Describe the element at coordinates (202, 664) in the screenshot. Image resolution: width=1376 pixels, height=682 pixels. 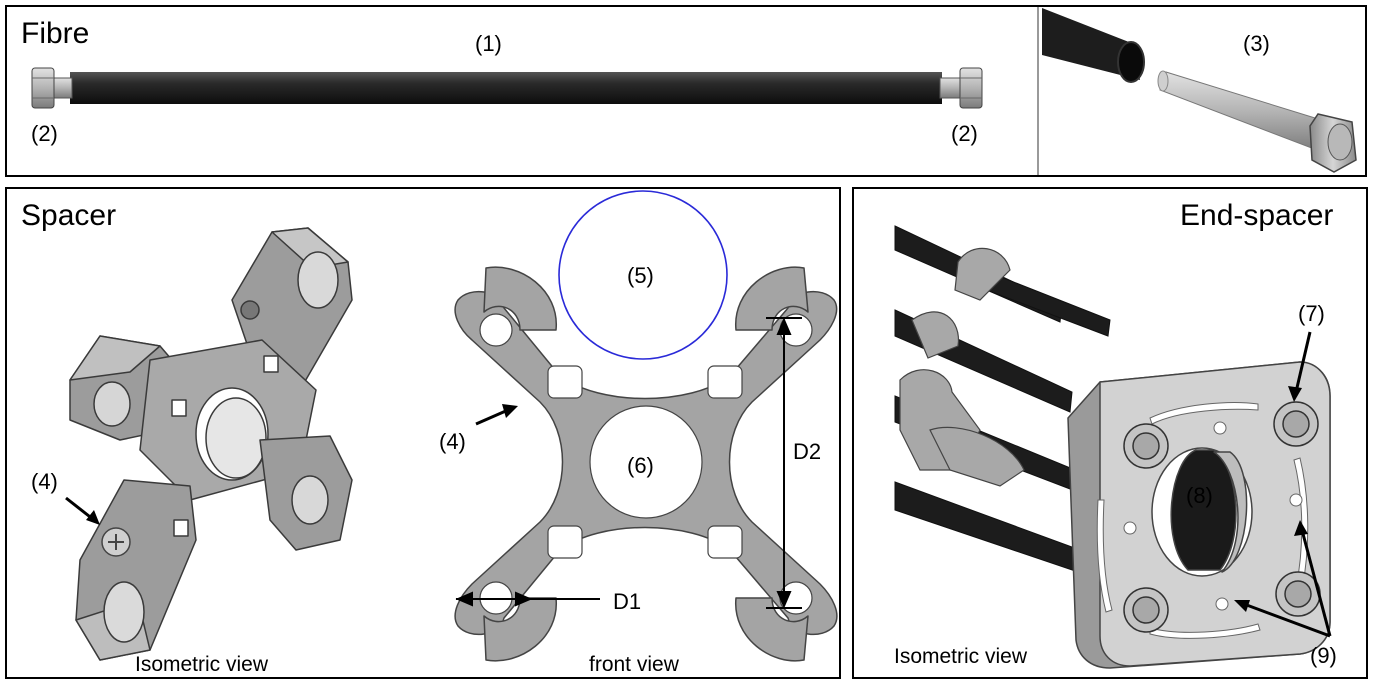
I see `spacer-iso-caption: Isometric view` at that location.